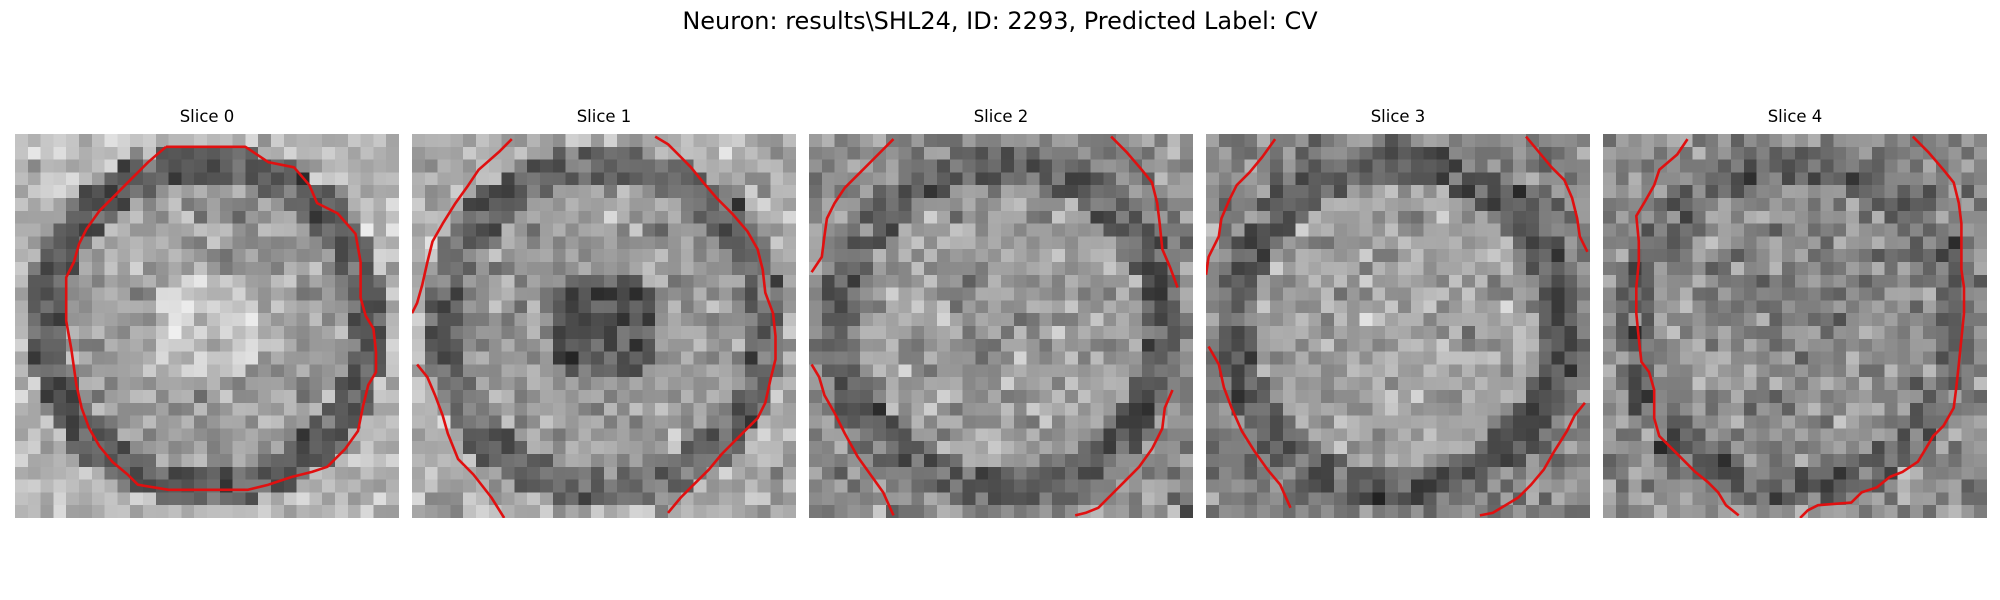 This screenshot has width=2000, height=600. I want to click on slice-title: Slice 4, so click(1795, 116).